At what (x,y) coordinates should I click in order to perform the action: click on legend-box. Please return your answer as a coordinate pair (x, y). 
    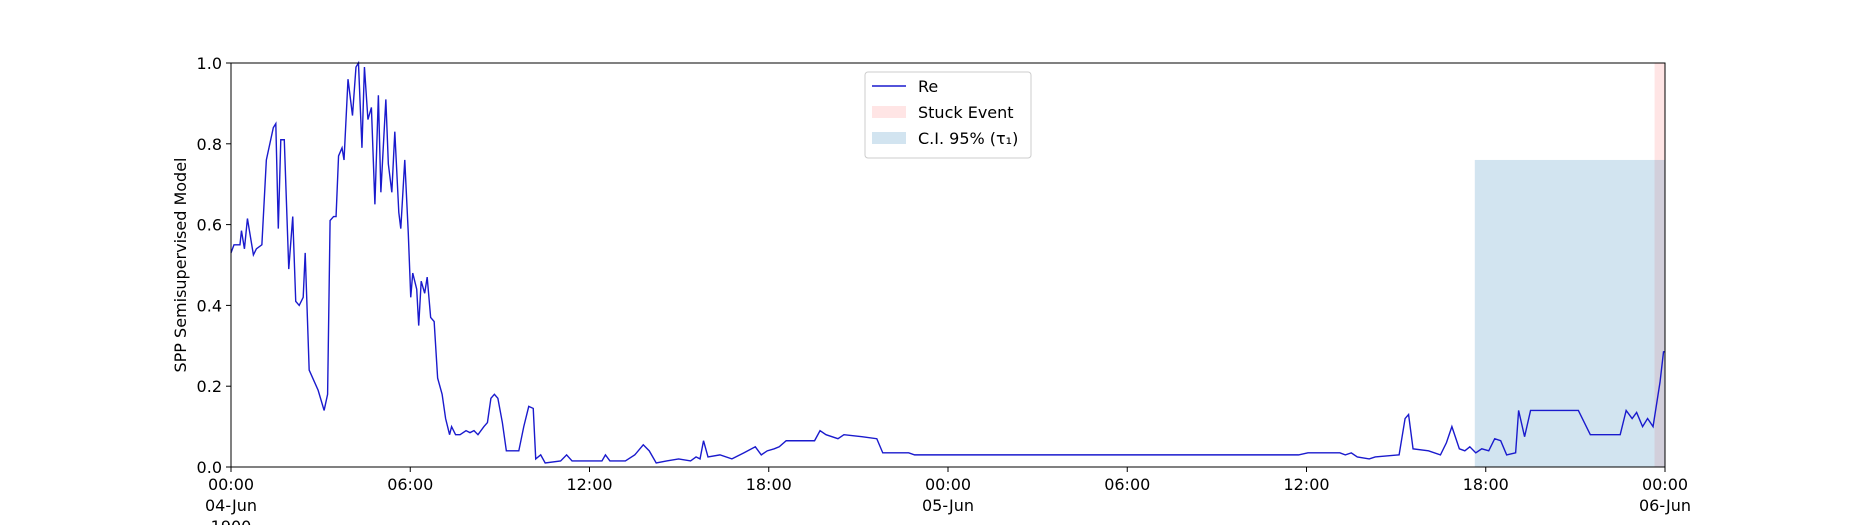
    Looking at the image, I should click on (948, 115).